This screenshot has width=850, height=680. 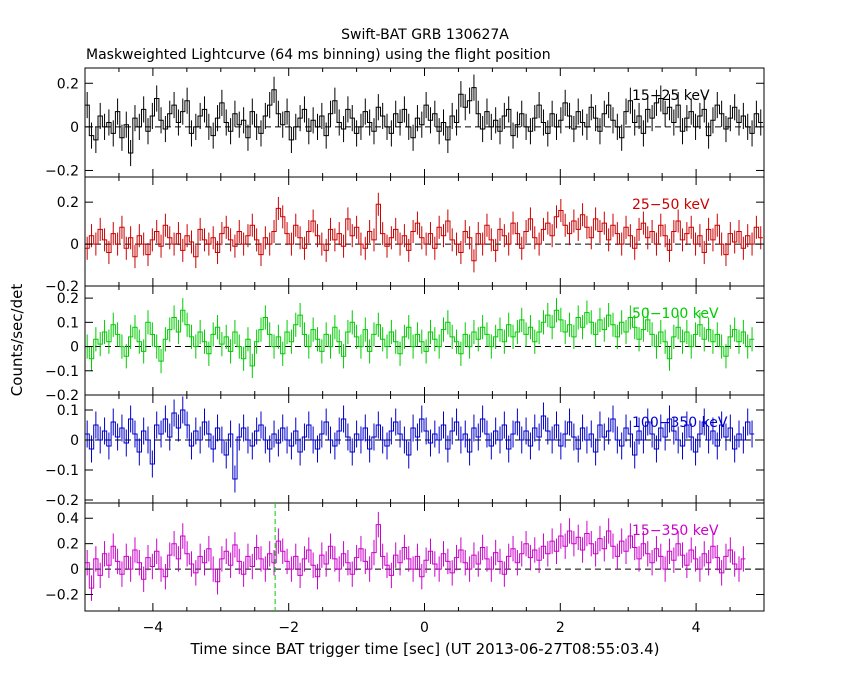 I want to click on band-label: 100−350 keV, so click(x=680, y=423).